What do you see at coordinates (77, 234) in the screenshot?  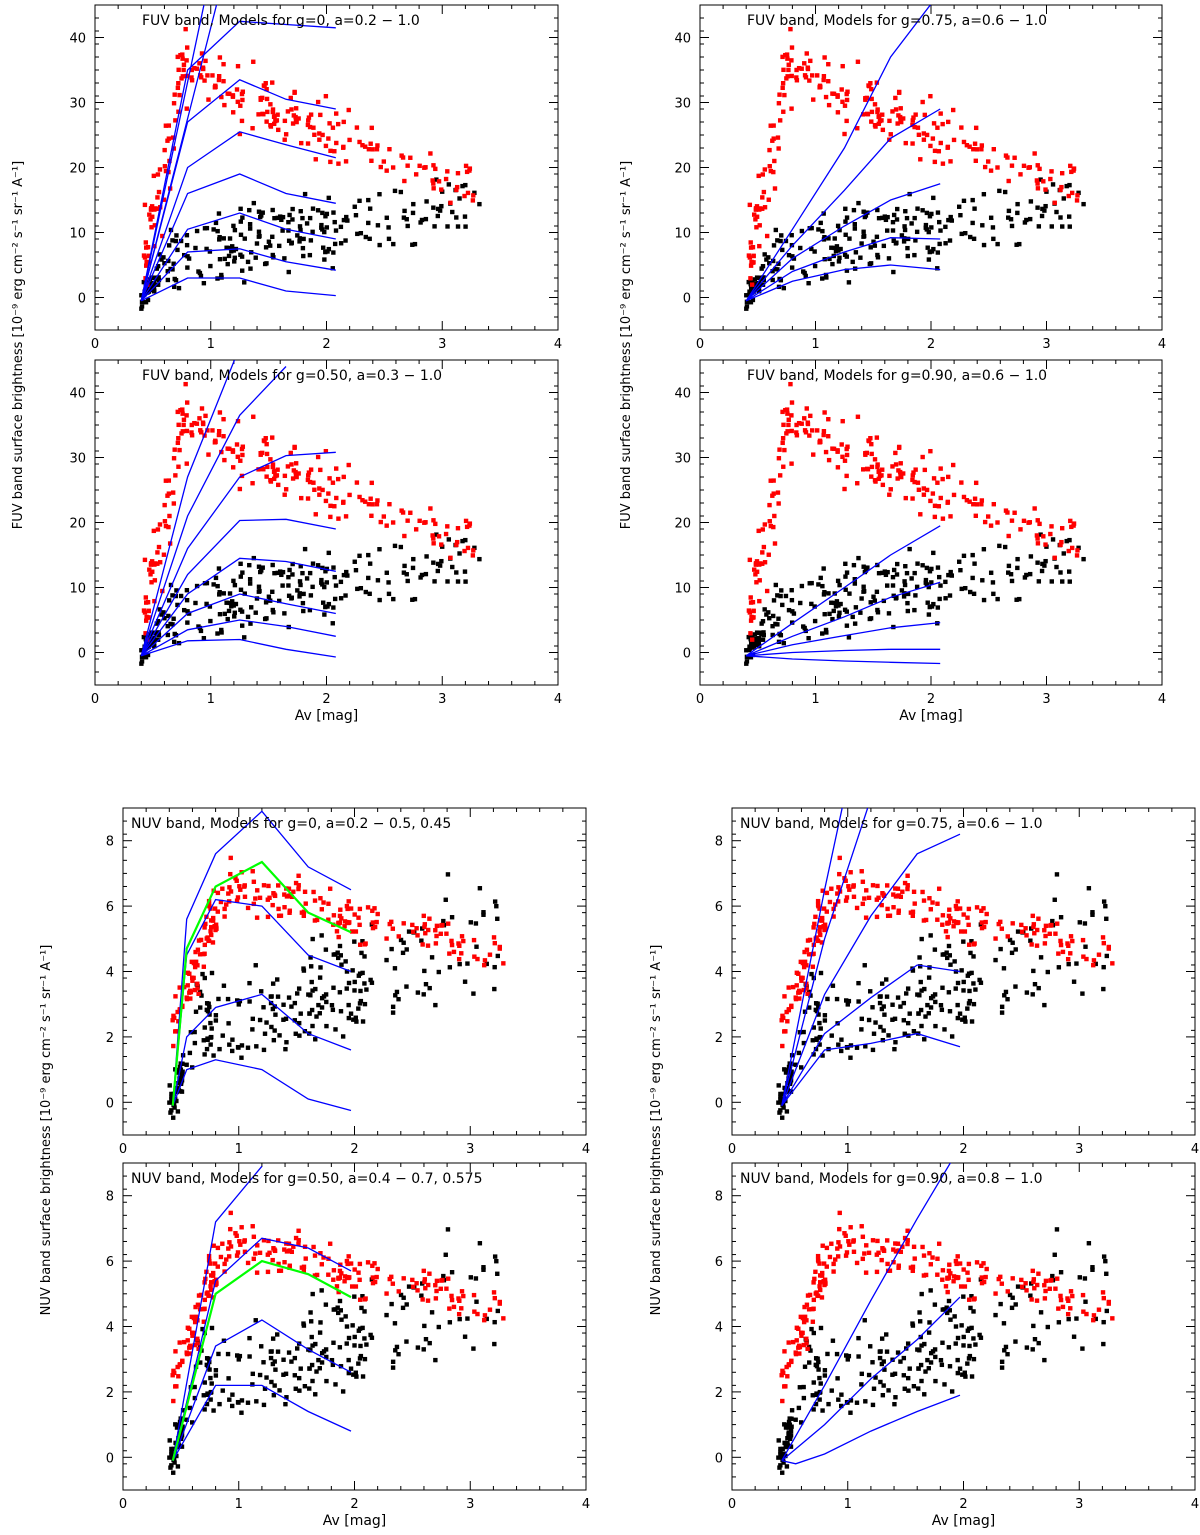 I see `y-tick-label: 10` at bounding box center [77, 234].